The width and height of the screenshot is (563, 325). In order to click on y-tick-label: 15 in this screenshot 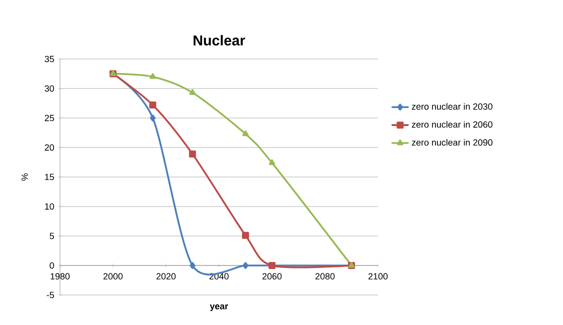, I will do `click(49, 177)`.